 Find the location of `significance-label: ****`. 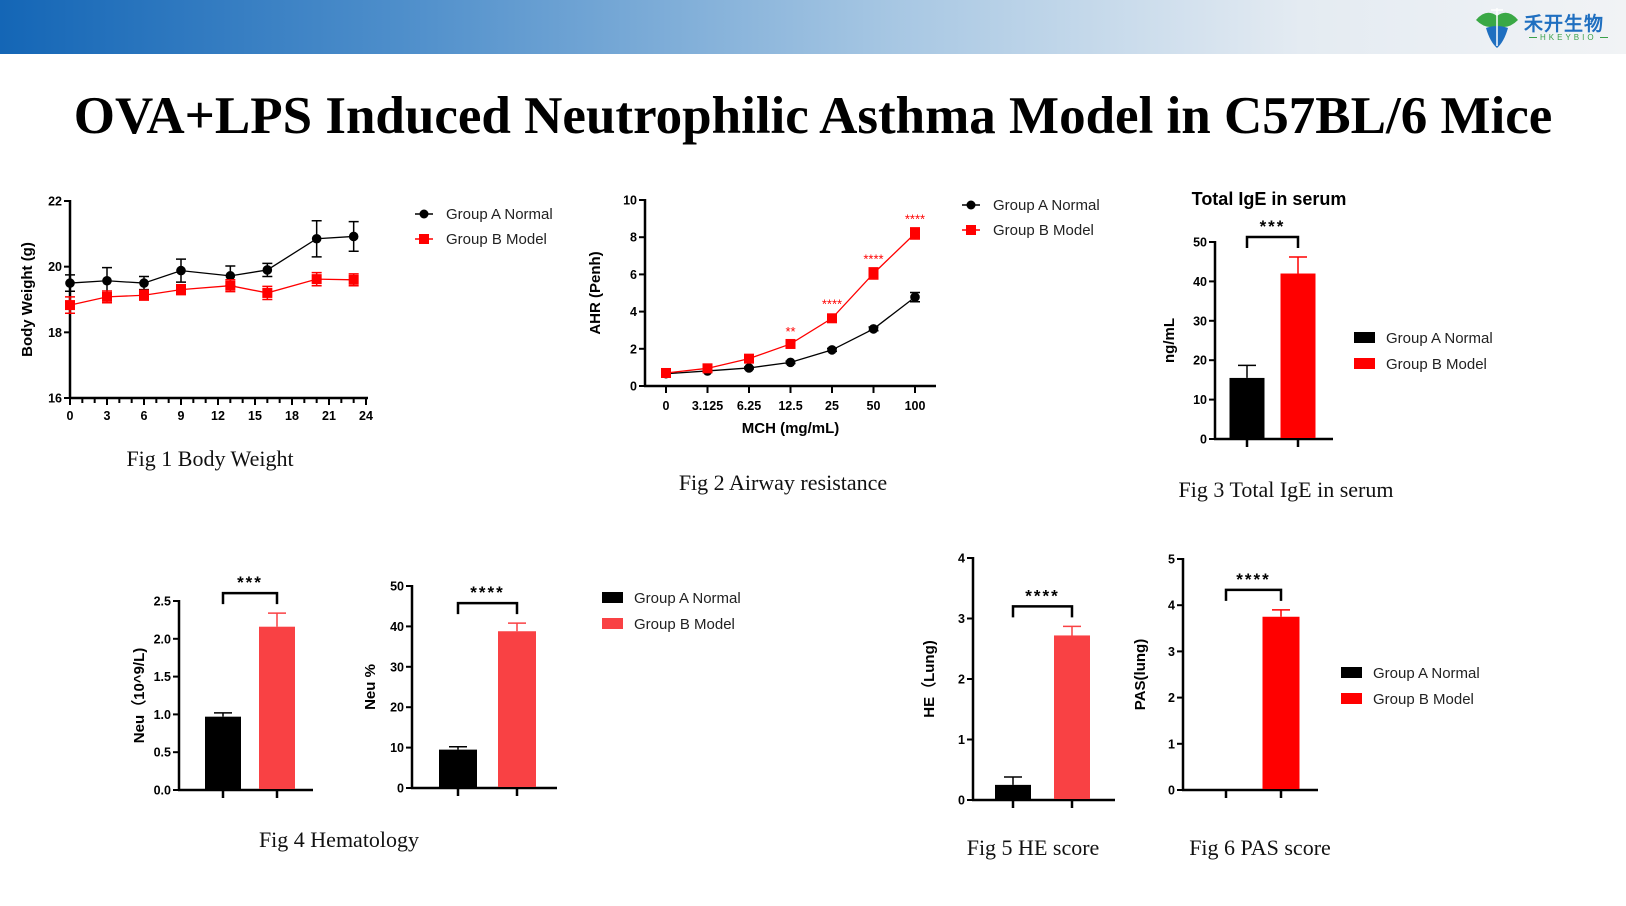

significance-label: **** is located at coordinates (1042, 595).